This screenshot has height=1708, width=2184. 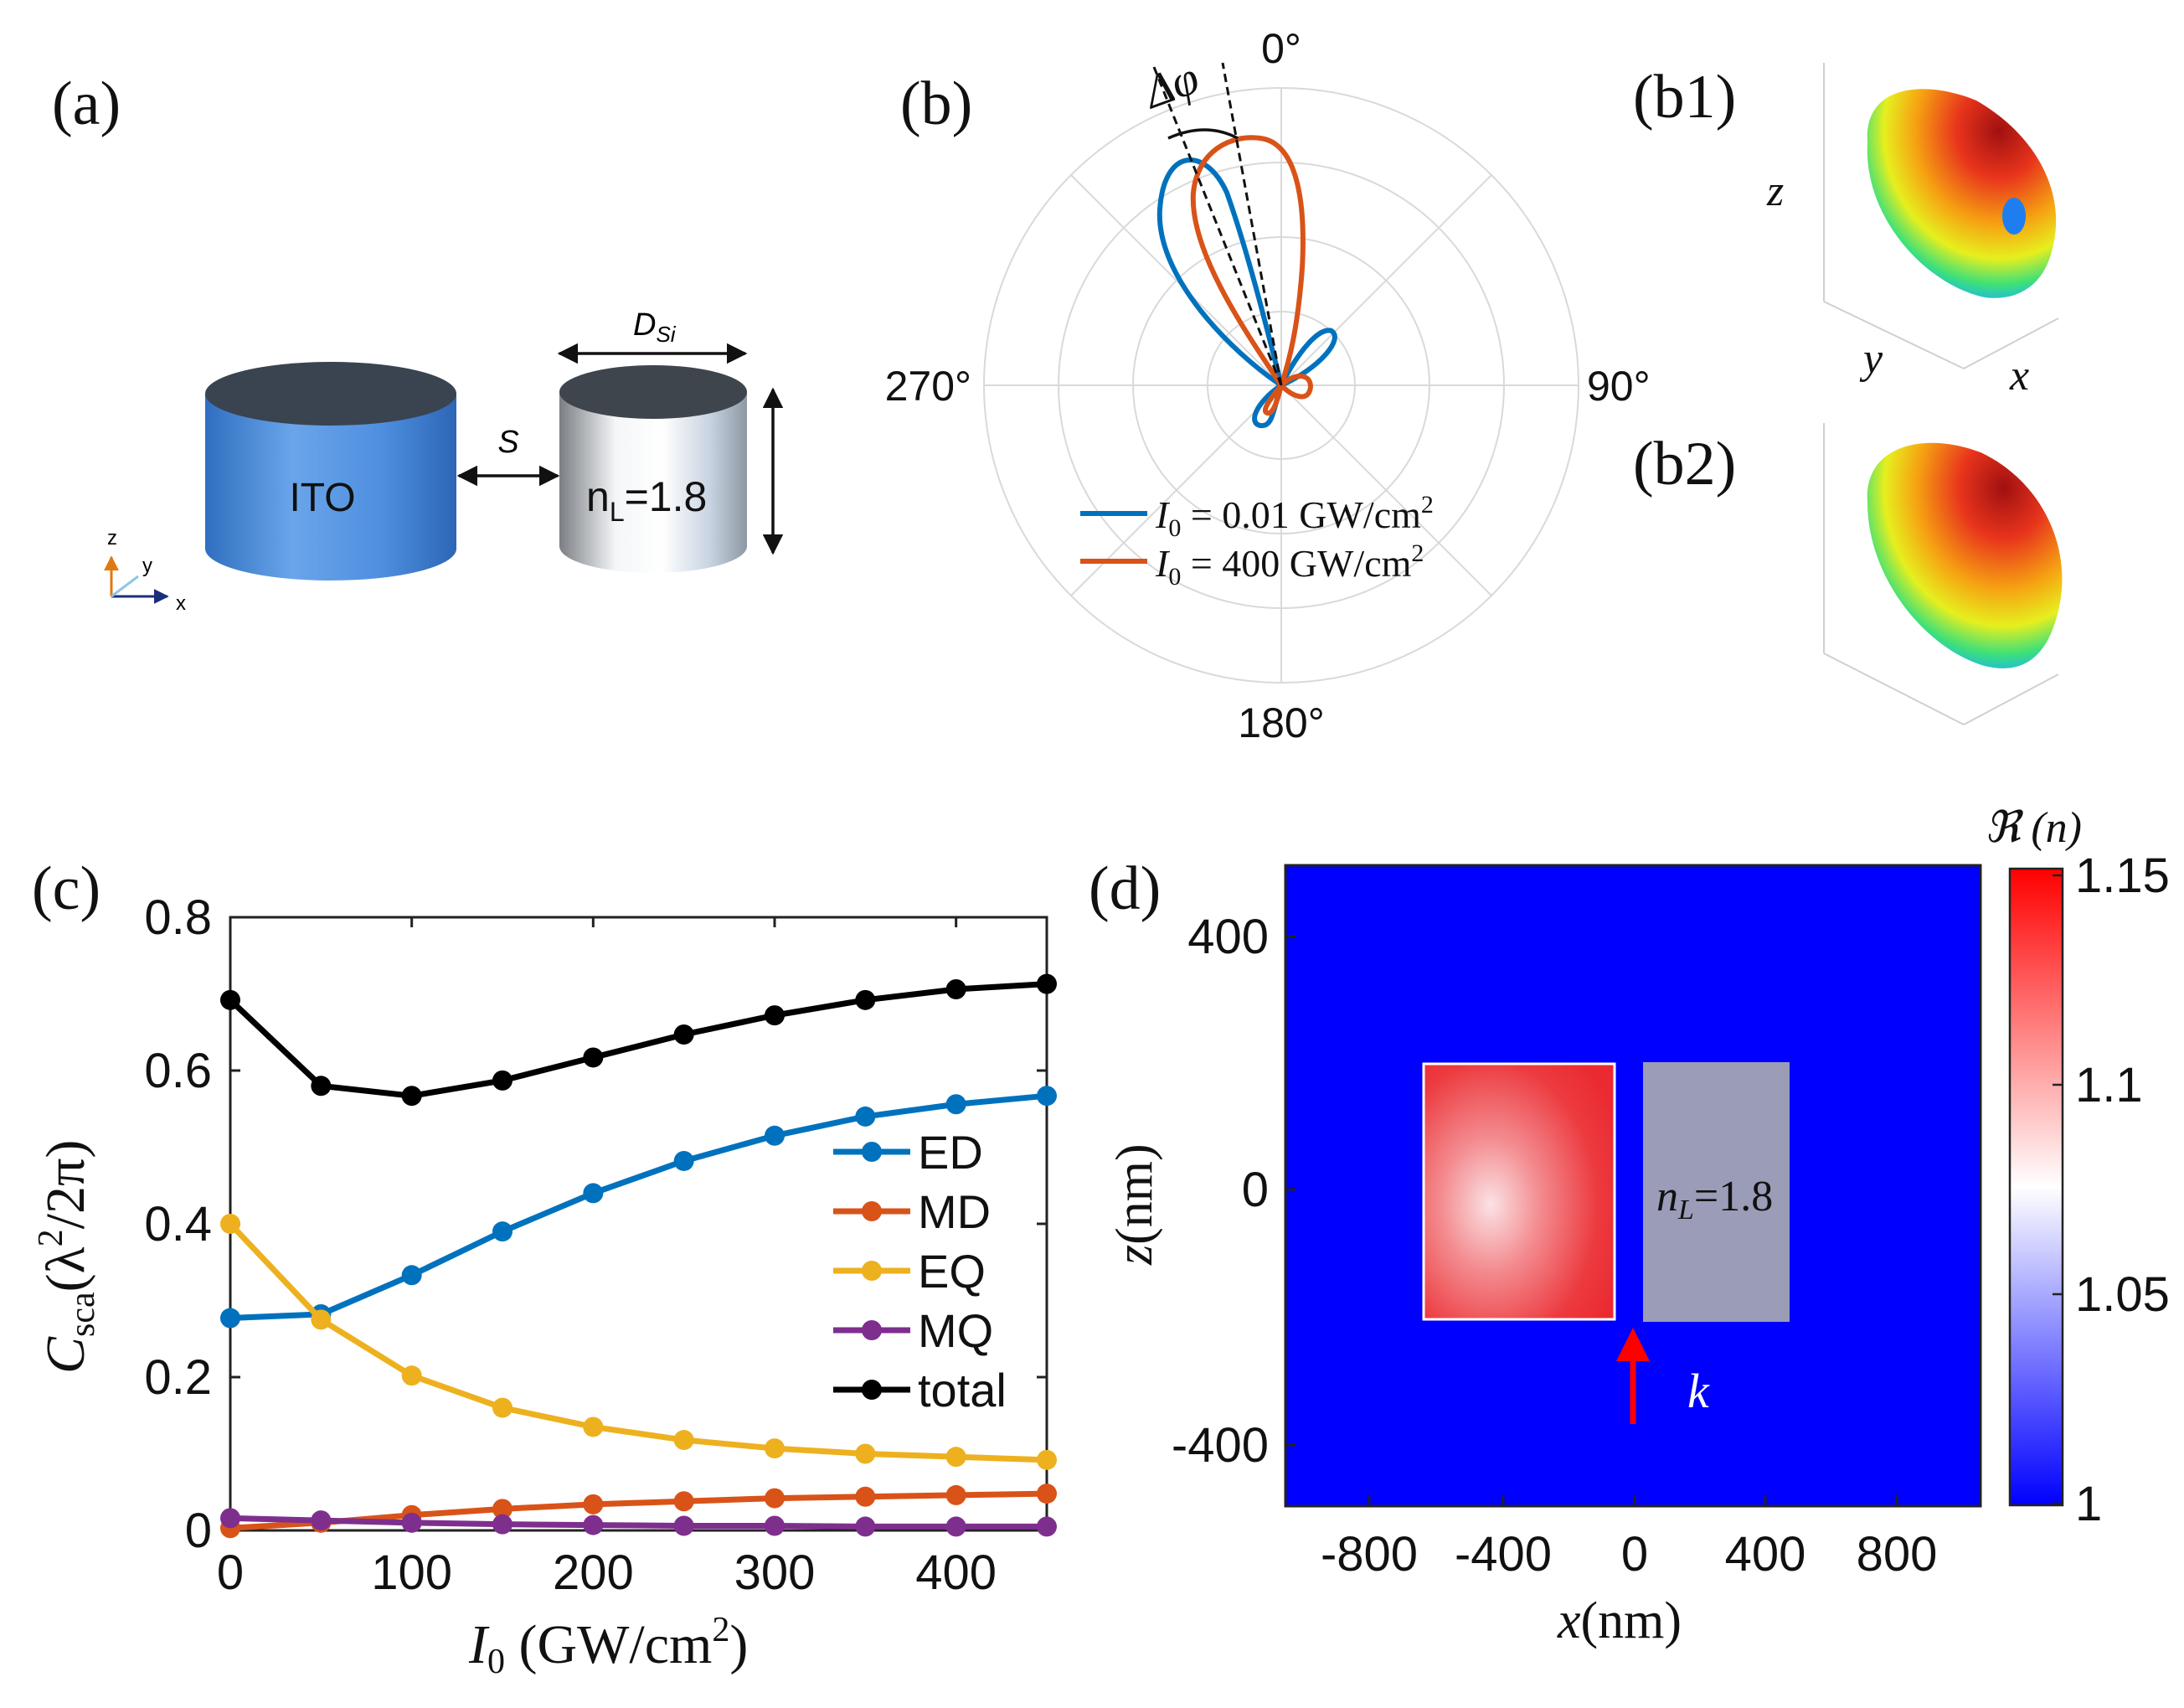 What do you see at coordinates (956, 1572) in the screenshot?
I see `c-xtick-label: 400` at bounding box center [956, 1572].